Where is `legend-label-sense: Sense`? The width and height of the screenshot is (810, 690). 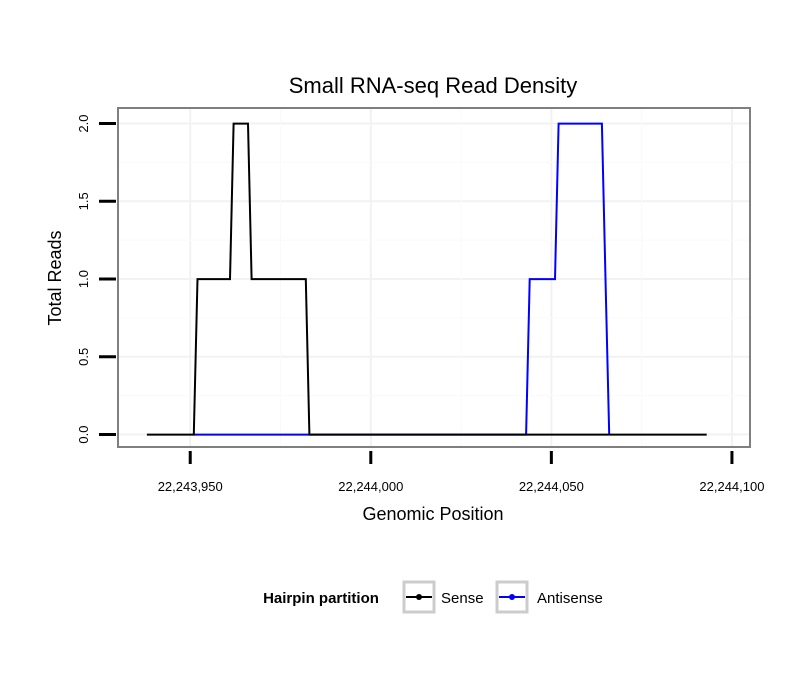
legend-label-sense: Sense is located at coordinates (462, 598).